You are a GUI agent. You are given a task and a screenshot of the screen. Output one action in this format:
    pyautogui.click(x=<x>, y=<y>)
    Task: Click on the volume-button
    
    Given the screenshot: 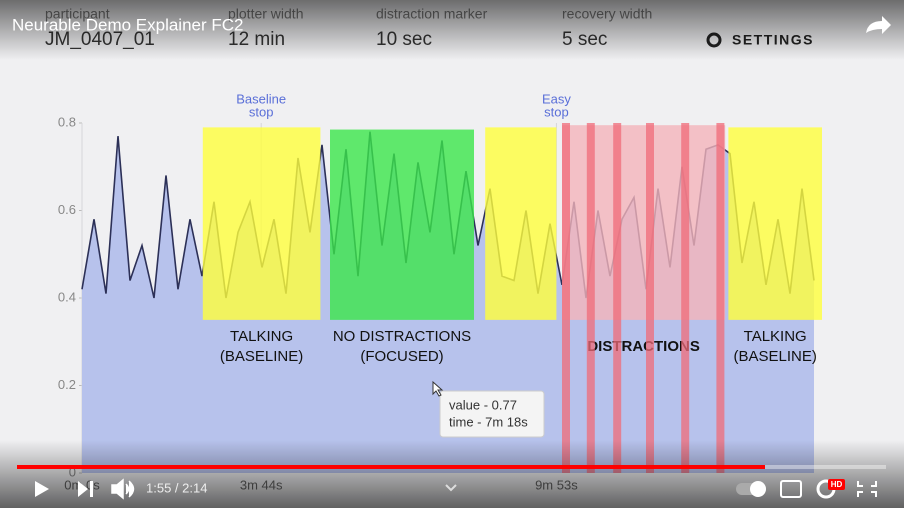 What is the action you would take?
    pyautogui.click(x=123, y=489)
    